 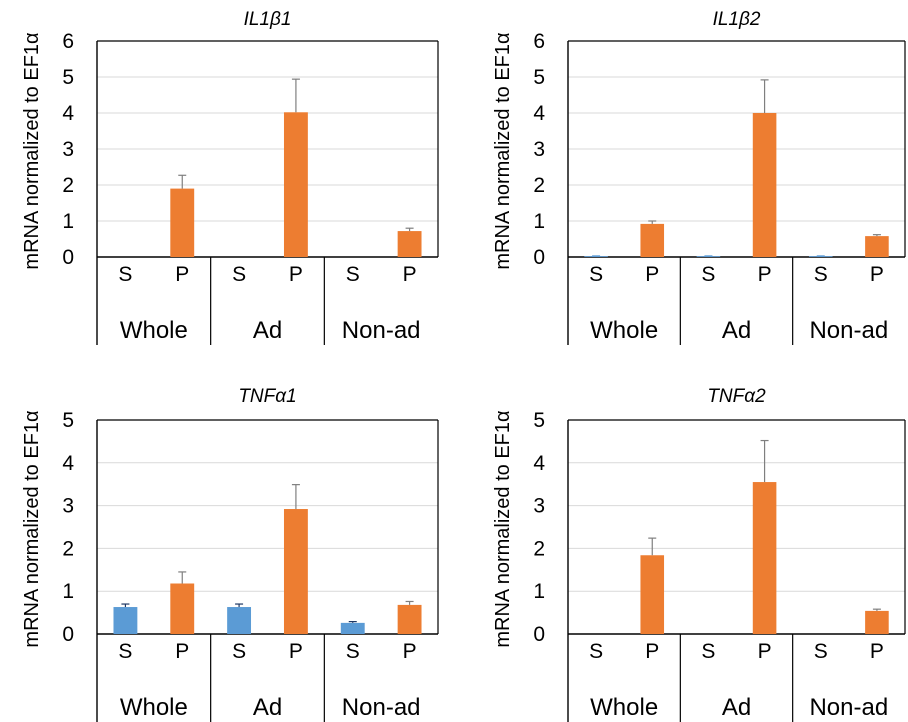 I want to click on chart-title: IL1β2, so click(x=737, y=19).